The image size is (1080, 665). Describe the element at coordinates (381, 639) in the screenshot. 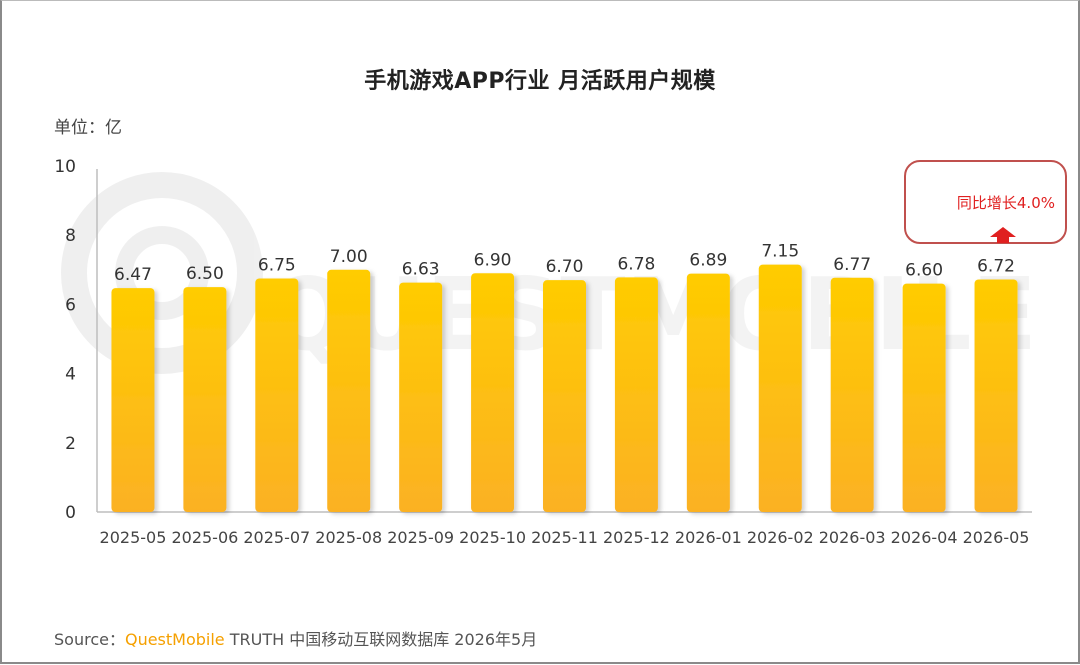

I see `source-suffix: TRUTH 中国移动互联网数据库 2026年5月` at that location.